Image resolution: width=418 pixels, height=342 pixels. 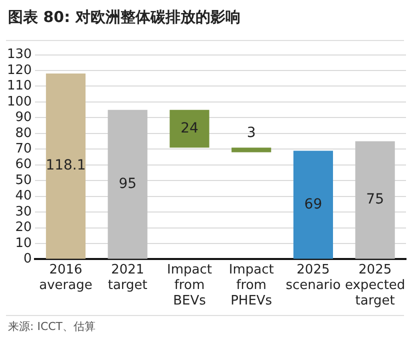 What do you see at coordinates (251, 285) in the screenshot?
I see `x-tick-label: Impact from PHEVs` at bounding box center [251, 285].